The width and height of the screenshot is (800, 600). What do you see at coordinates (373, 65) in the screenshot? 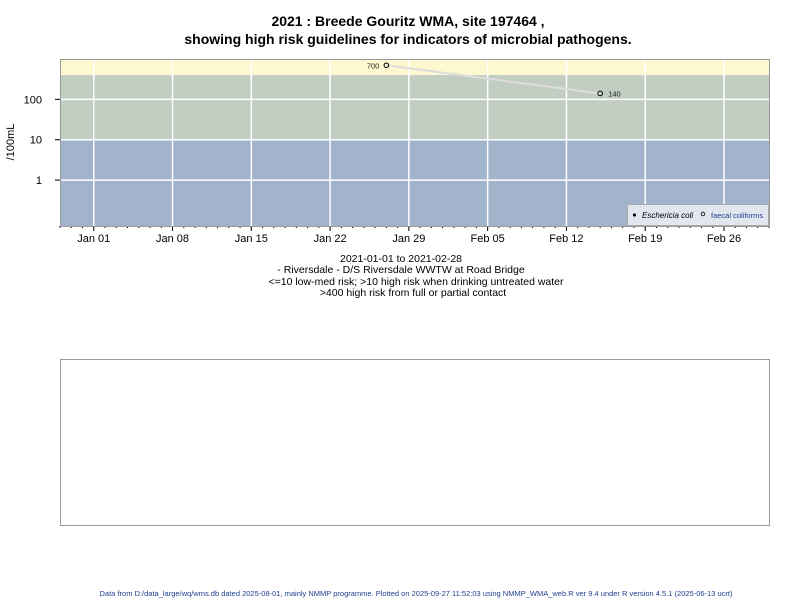
I see `data-label: 700` at bounding box center [373, 65].